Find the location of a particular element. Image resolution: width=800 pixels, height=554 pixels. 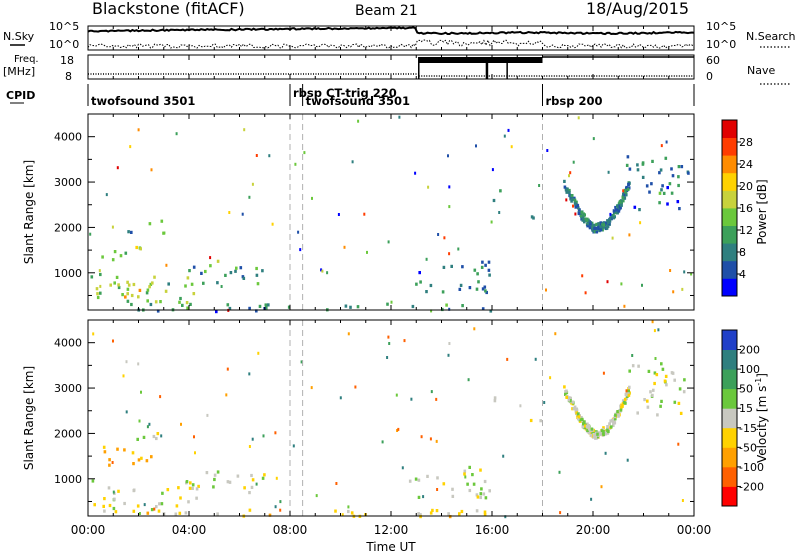

beam-title: Beam 21 is located at coordinates (386, 11).